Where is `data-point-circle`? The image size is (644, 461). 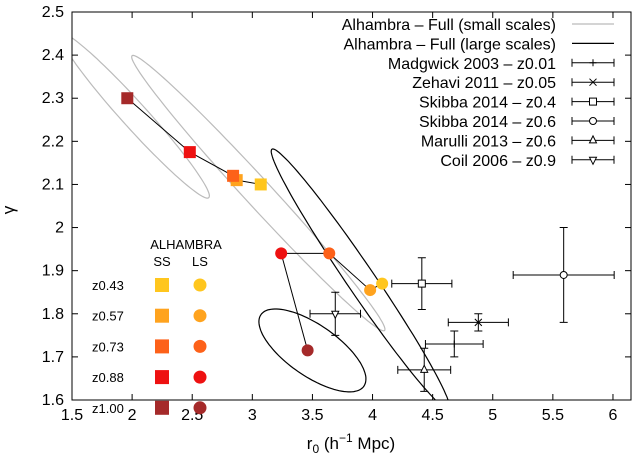
data-point-circle is located at coordinates (563, 274).